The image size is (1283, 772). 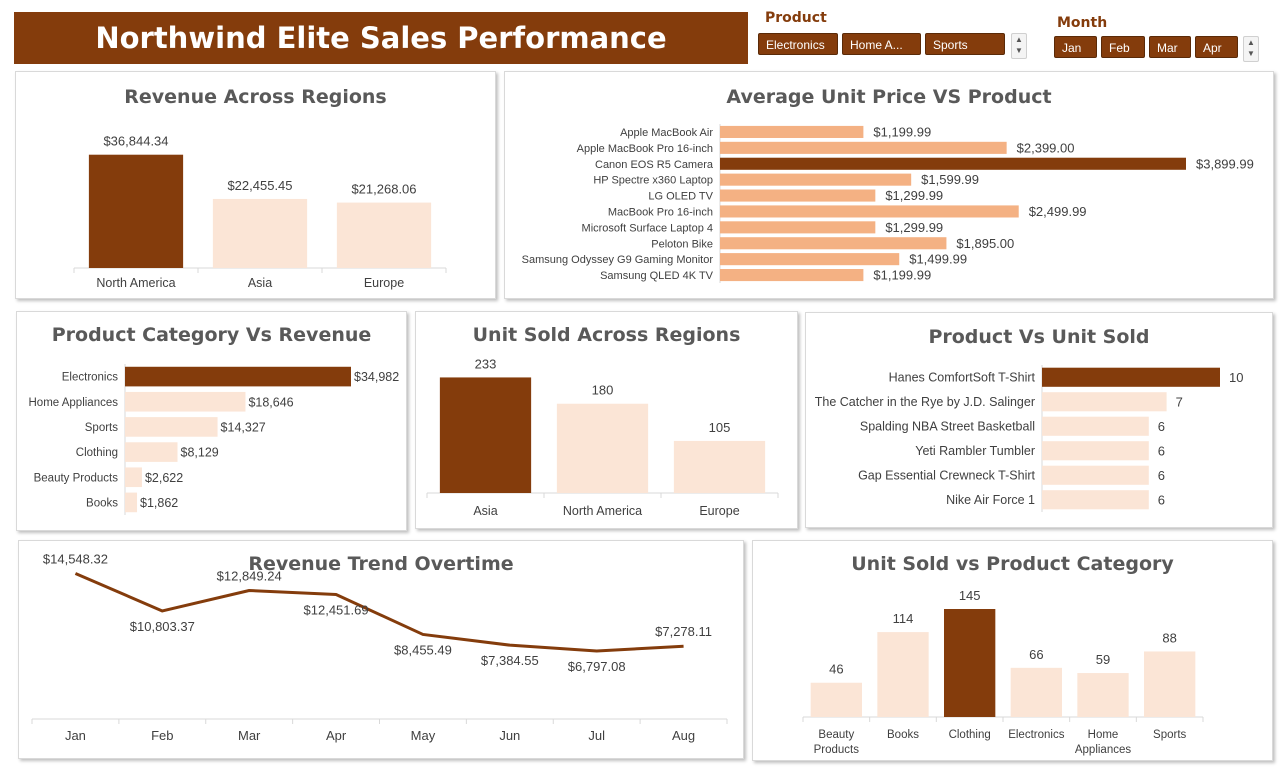 What do you see at coordinates (657, 276) in the screenshot?
I see `category-label: Samsung QLED 4K TV` at bounding box center [657, 276].